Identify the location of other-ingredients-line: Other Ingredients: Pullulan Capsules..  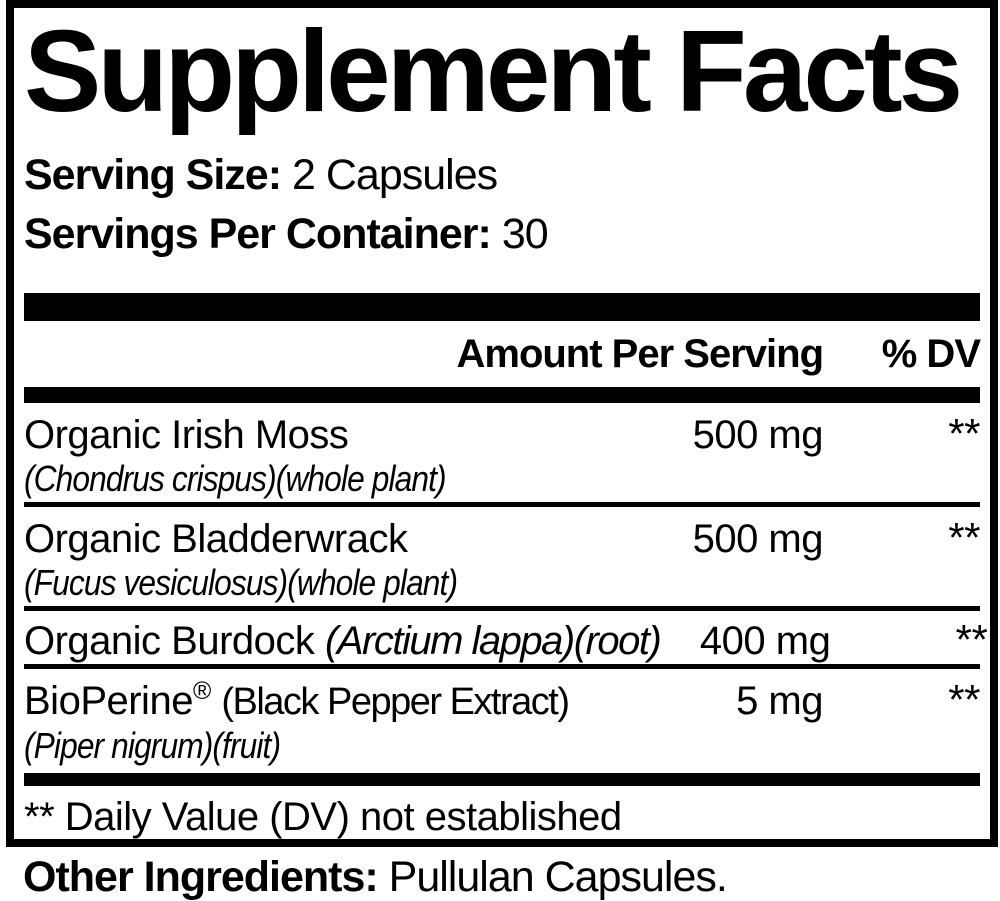
(375, 877).